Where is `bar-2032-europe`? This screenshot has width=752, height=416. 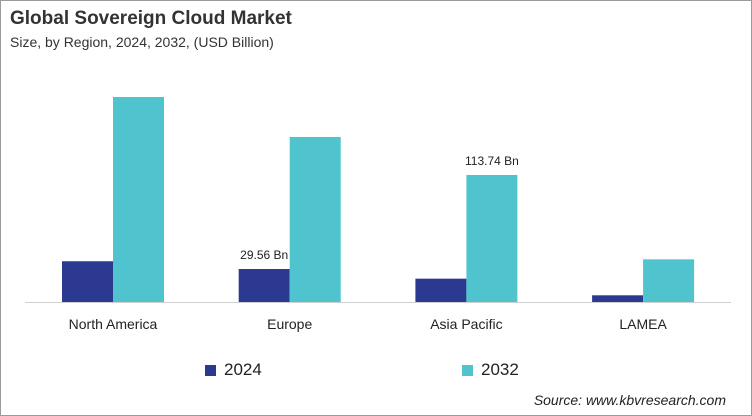 bar-2032-europe is located at coordinates (315, 219).